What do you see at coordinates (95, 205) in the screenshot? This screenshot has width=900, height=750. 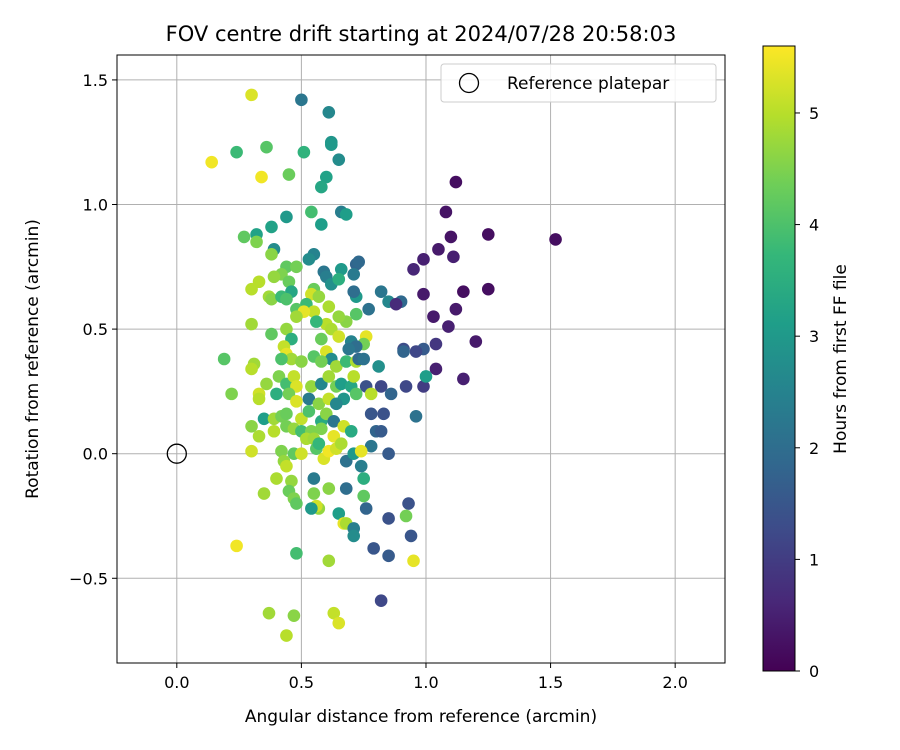 I see `y-tick-label-3: 1.0` at bounding box center [95, 205].